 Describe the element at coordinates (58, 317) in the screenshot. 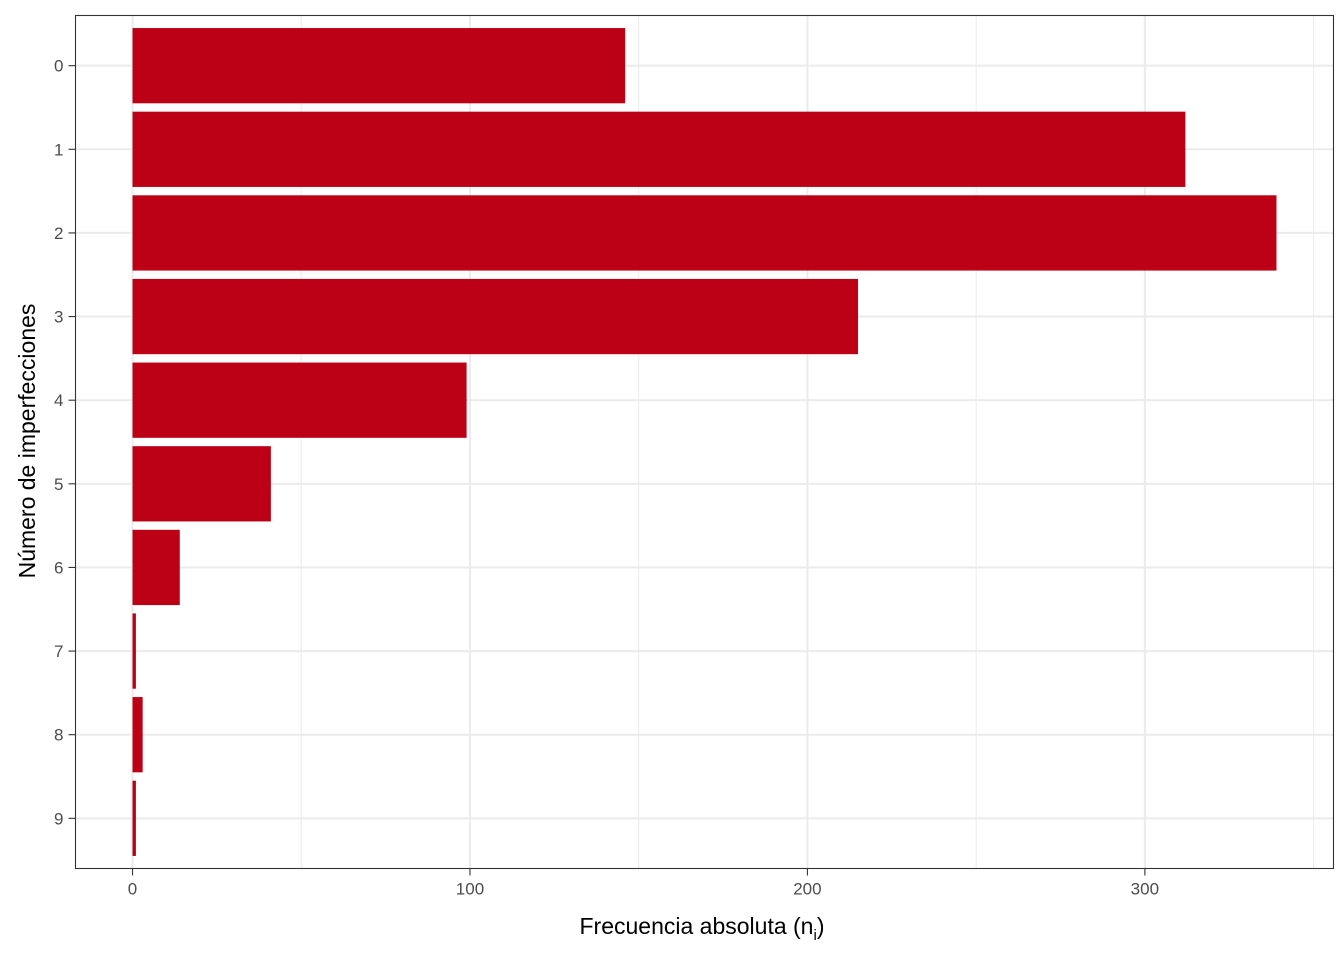

I see `y-tick-label: 3` at that location.